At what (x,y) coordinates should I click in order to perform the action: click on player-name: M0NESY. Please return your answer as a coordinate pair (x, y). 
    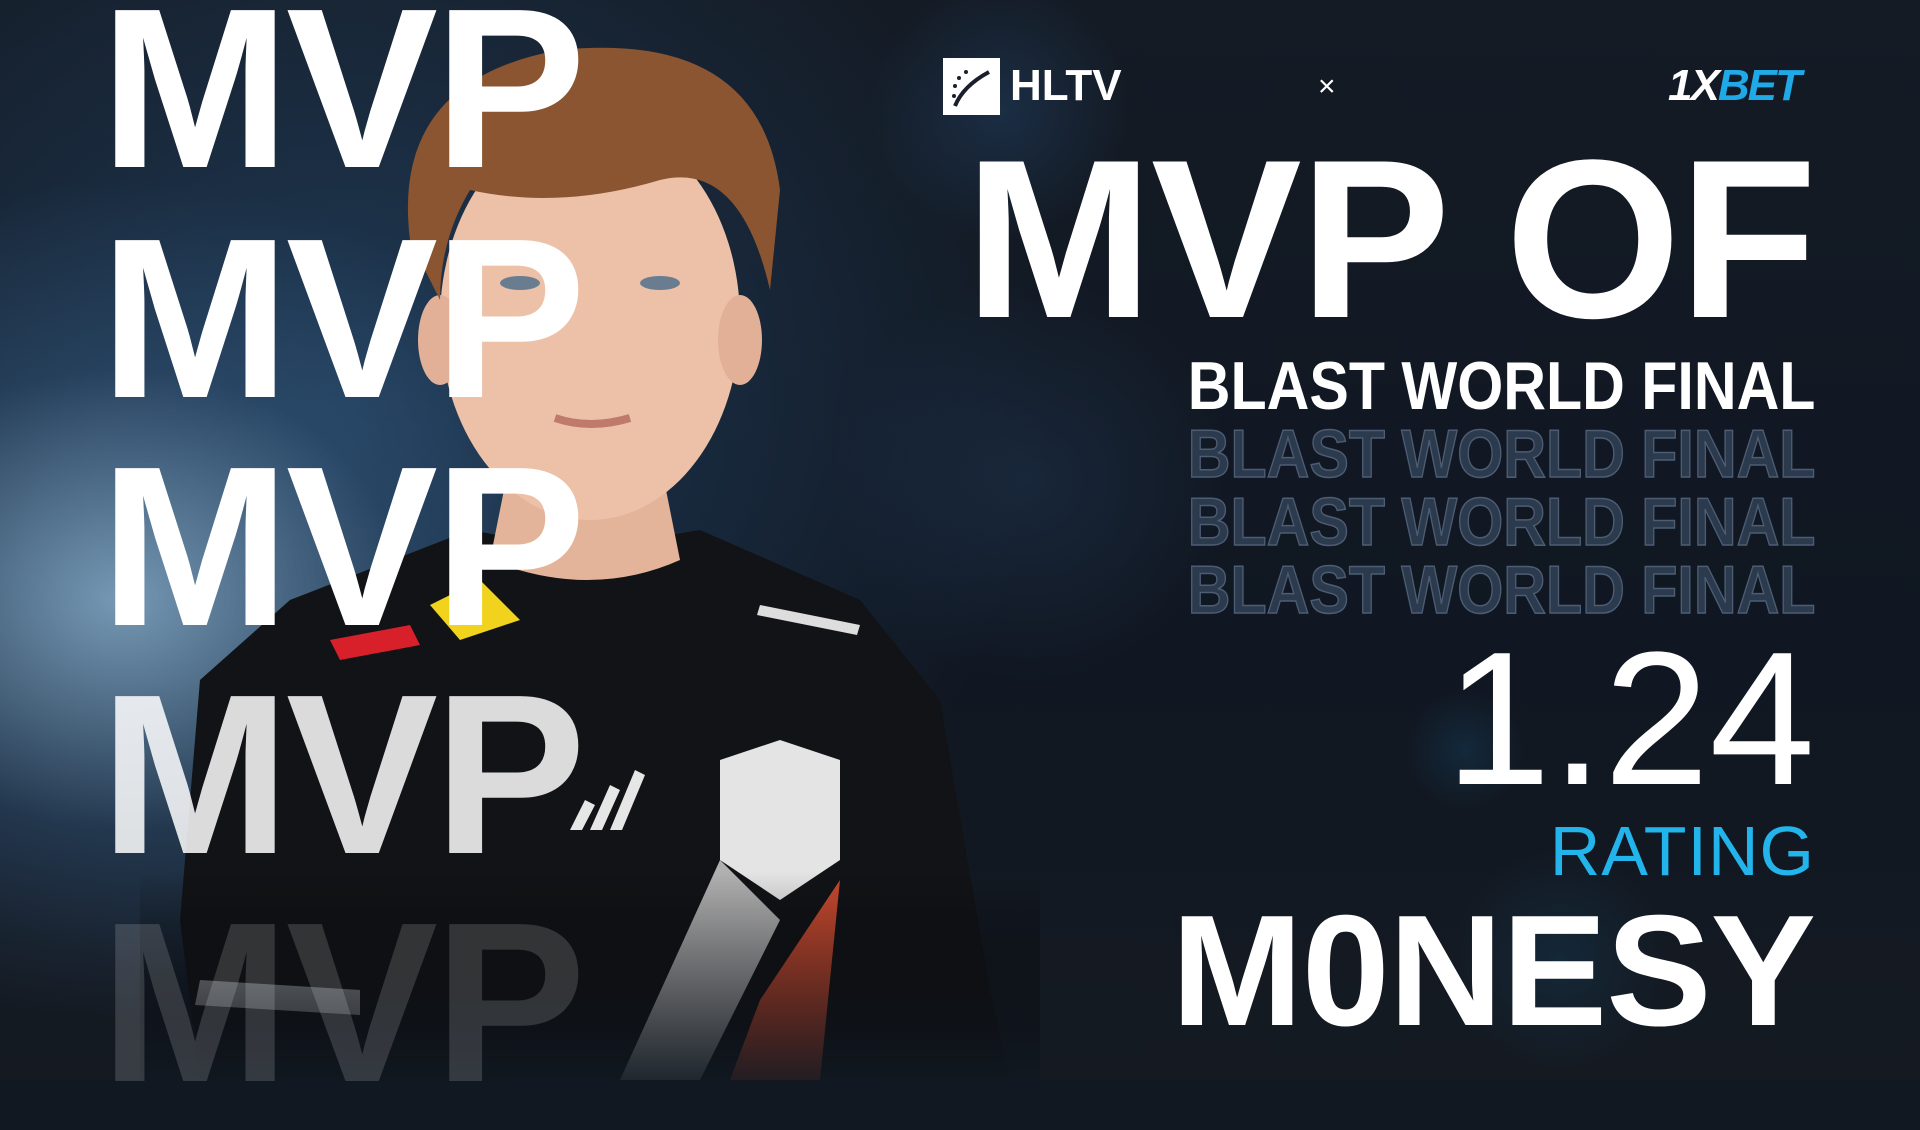
    Looking at the image, I should click on (1493, 971).